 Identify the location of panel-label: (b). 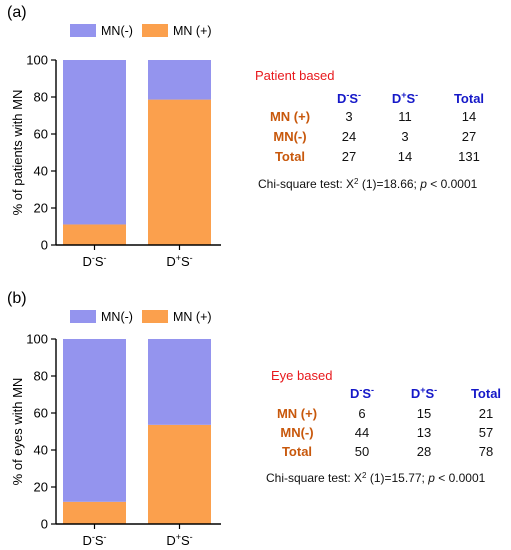
(17, 298).